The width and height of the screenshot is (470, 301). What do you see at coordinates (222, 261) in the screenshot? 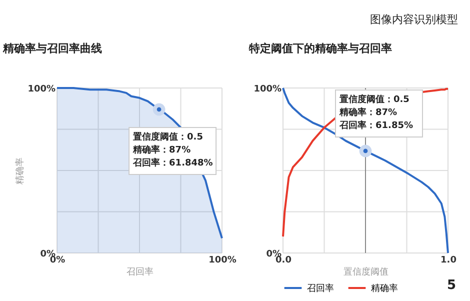
I see `x-tick-label: 100%` at bounding box center [222, 261].